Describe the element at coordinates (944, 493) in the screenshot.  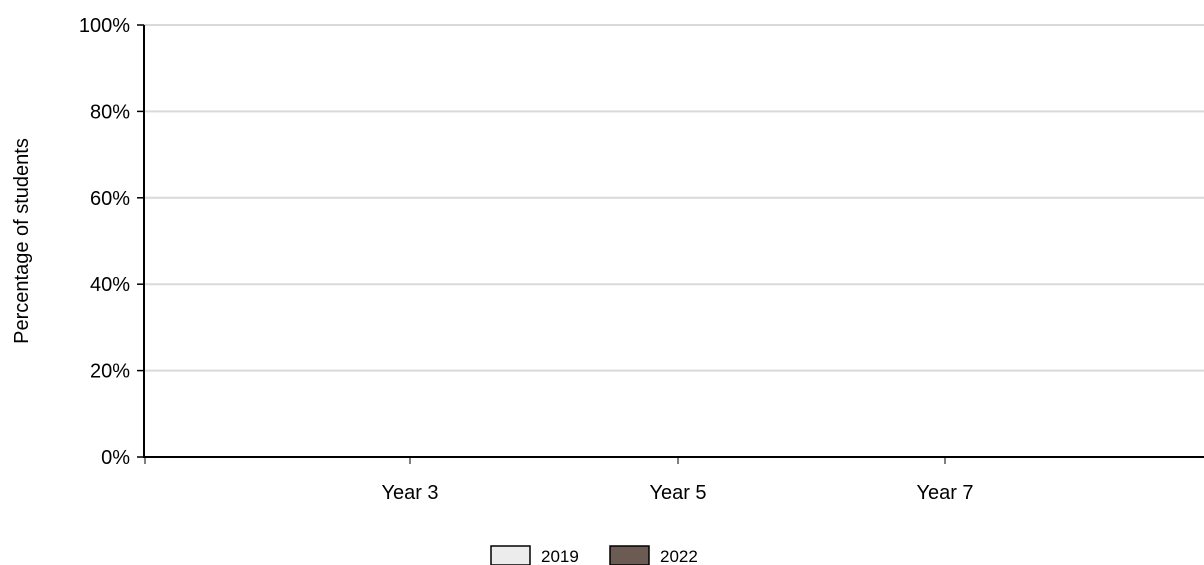
I see `x-tick-label: Year 7` at that location.